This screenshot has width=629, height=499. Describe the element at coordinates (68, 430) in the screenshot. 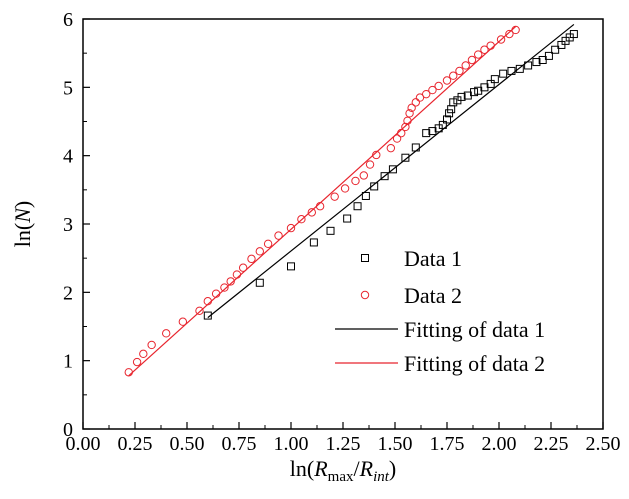

I see `y-tick-label: 0` at that location.